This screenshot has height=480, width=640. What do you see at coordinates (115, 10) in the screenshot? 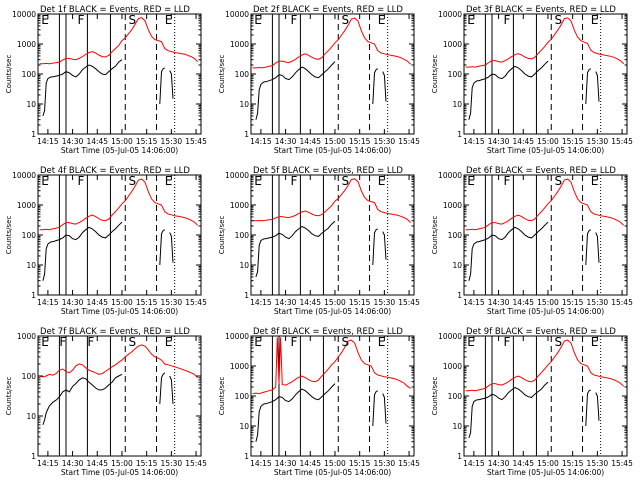
I see `chart-title: Det 1f BLACK = Events, RED = LLD` at bounding box center [115, 10].